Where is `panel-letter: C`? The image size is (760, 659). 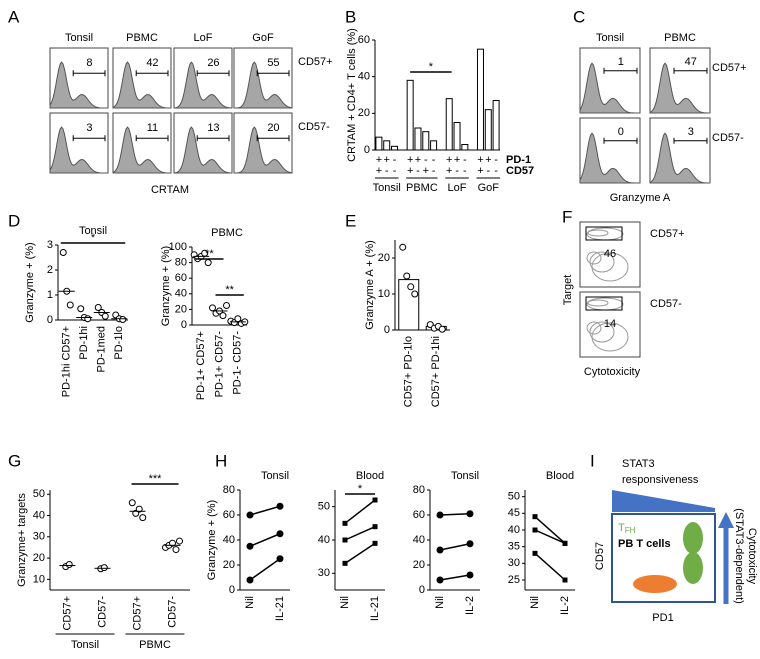
panel-letter: C is located at coordinates (579, 16).